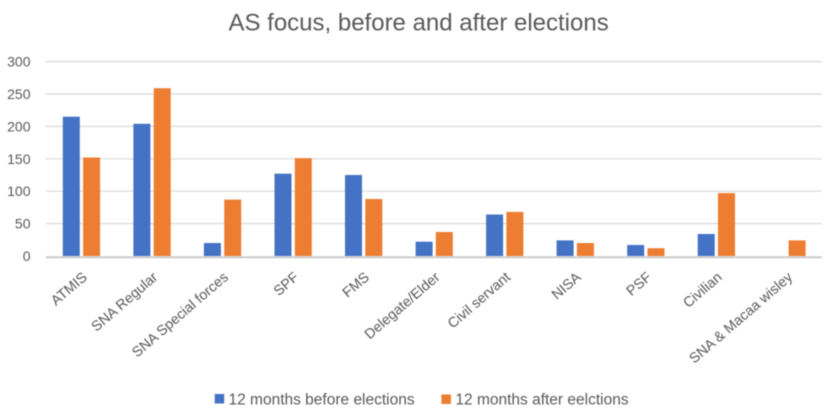 The width and height of the screenshot is (828, 415). Describe the element at coordinates (19, 62) in the screenshot. I see `svg-text: 300` at that location.